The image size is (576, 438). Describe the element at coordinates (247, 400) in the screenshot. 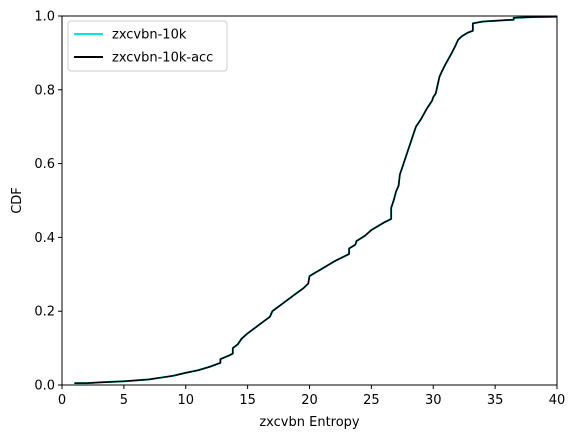

I see `x-tick-label: 15` at that location.